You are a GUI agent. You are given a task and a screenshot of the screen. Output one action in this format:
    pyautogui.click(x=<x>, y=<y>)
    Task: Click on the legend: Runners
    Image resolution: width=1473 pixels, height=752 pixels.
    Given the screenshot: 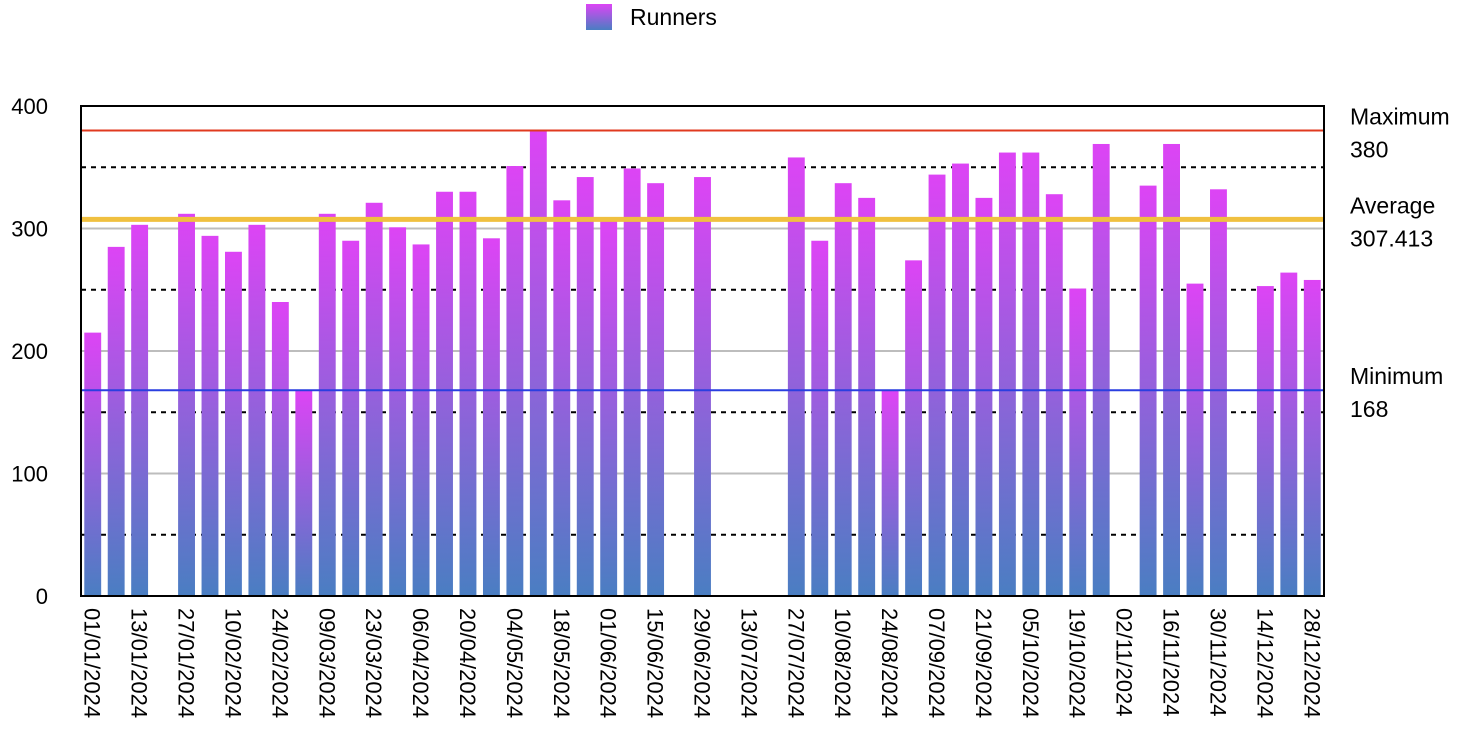 What is the action you would take?
    pyautogui.click(x=651, y=17)
    